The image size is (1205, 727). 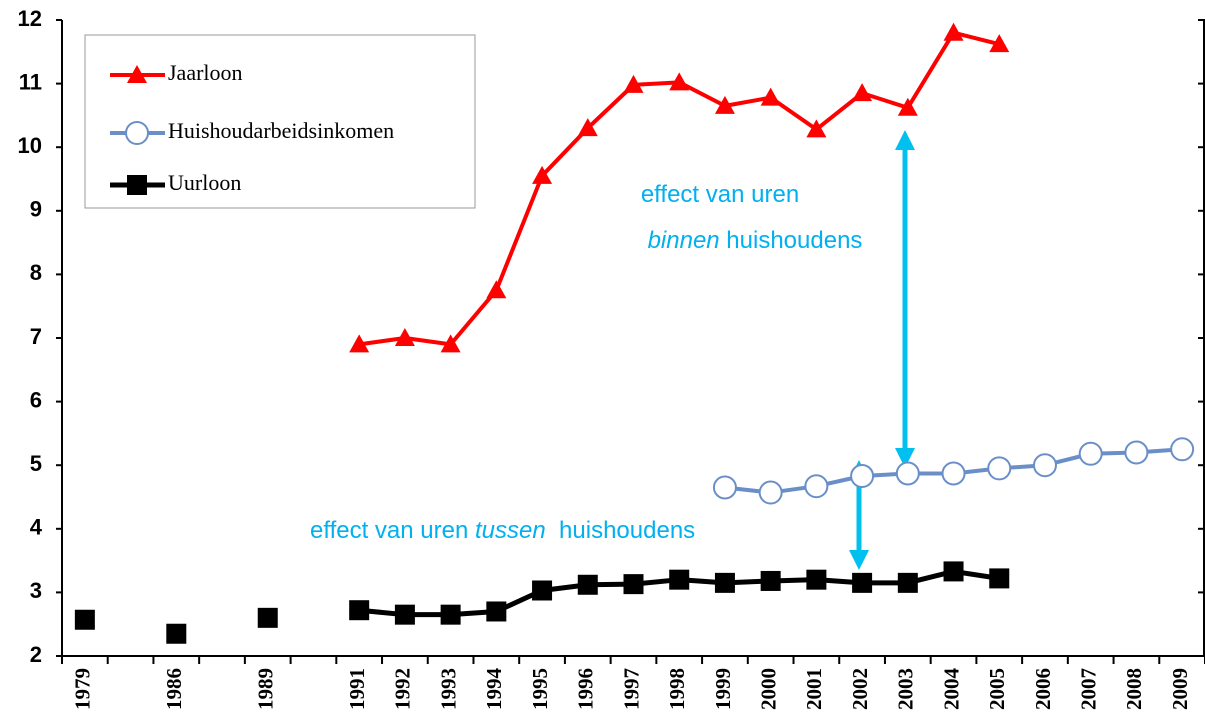 I want to click on legend-label: Huishoudarbeidsinkomen, so click(x=281, y=130).